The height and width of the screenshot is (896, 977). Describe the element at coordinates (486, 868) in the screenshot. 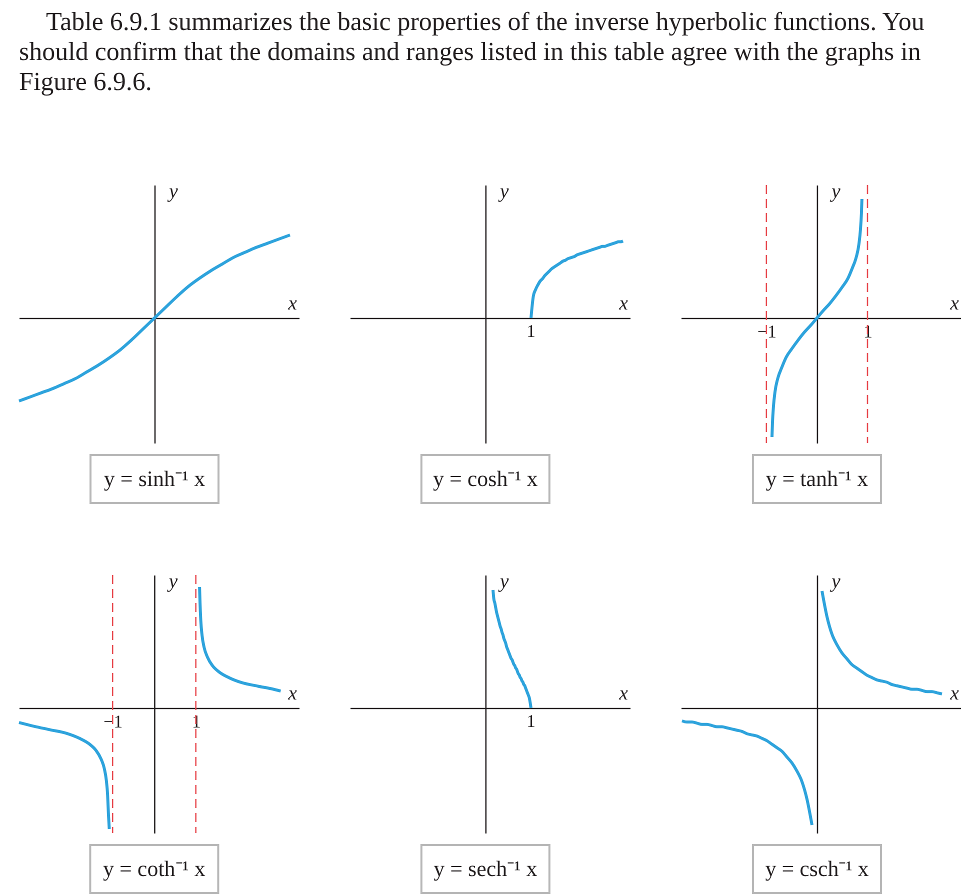

I see `text: y = sech⁻¹ x` at that location.